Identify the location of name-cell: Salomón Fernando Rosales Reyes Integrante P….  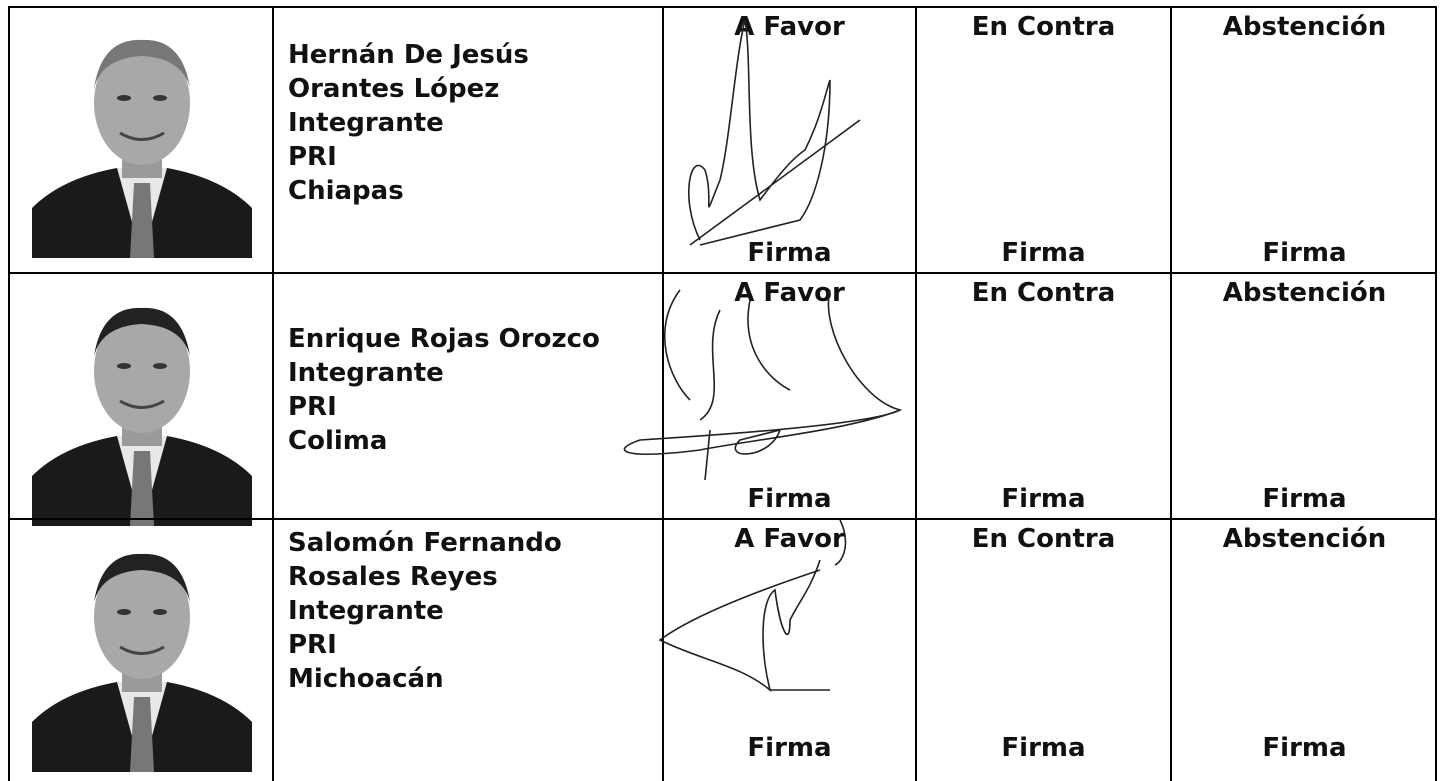
(467, 649).